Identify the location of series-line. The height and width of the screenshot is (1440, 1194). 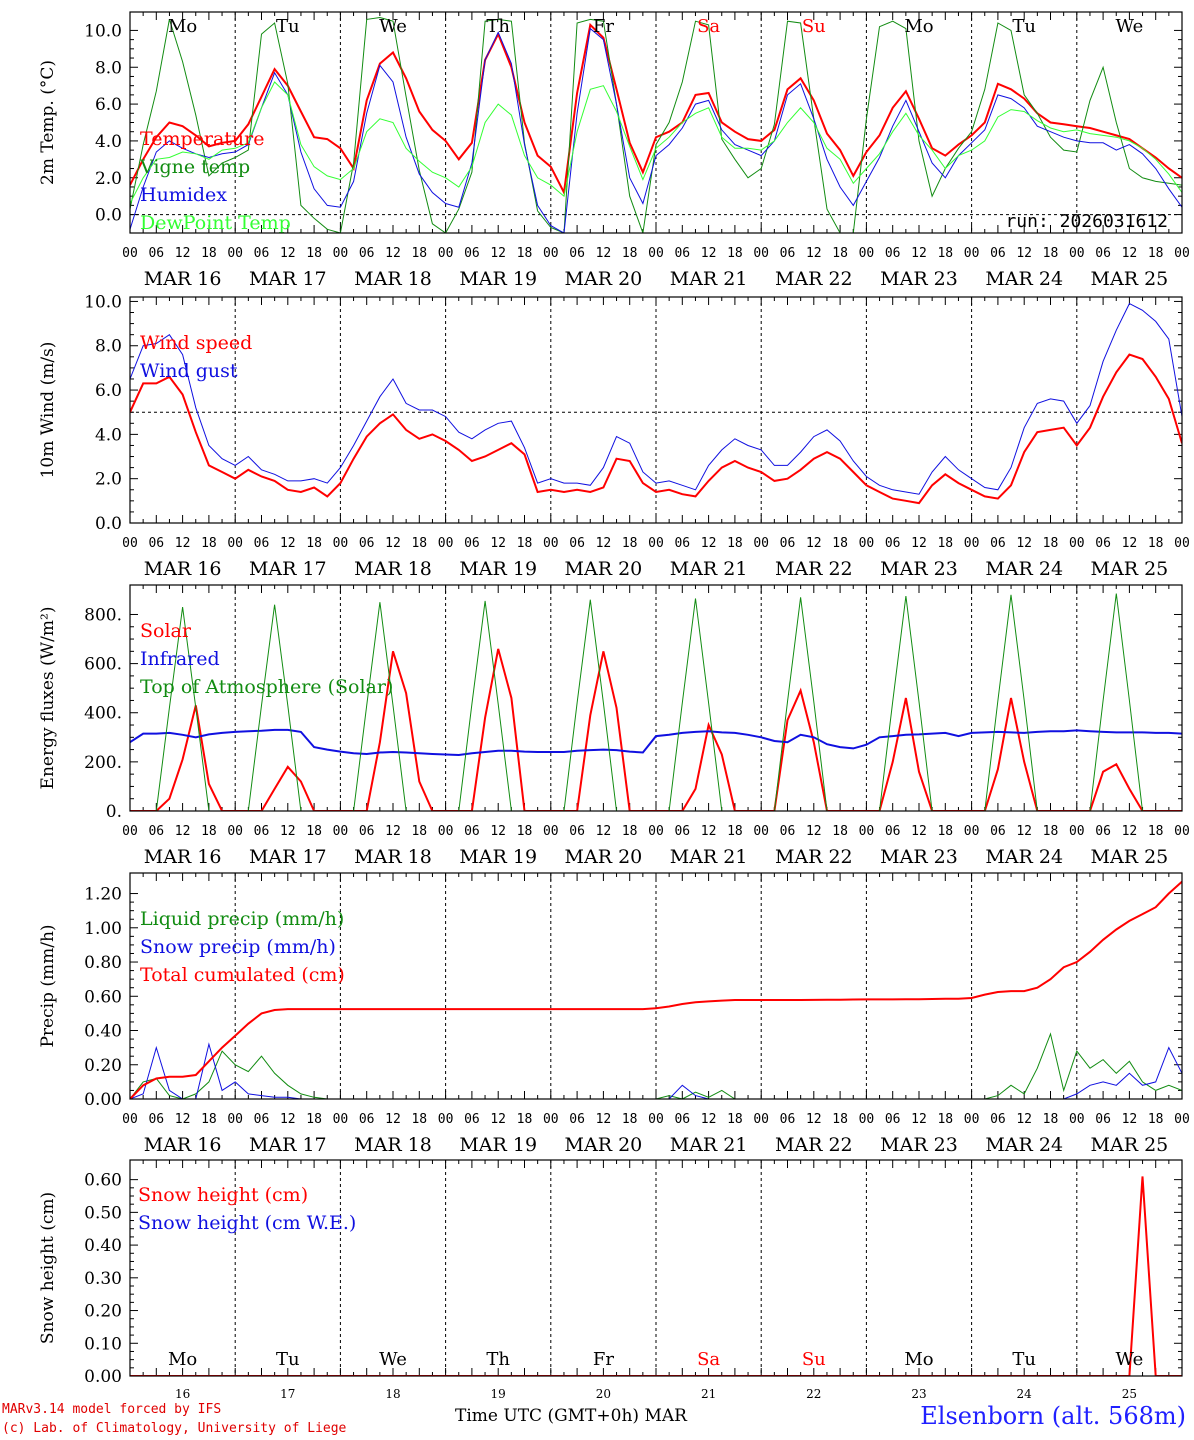
(656, 398).